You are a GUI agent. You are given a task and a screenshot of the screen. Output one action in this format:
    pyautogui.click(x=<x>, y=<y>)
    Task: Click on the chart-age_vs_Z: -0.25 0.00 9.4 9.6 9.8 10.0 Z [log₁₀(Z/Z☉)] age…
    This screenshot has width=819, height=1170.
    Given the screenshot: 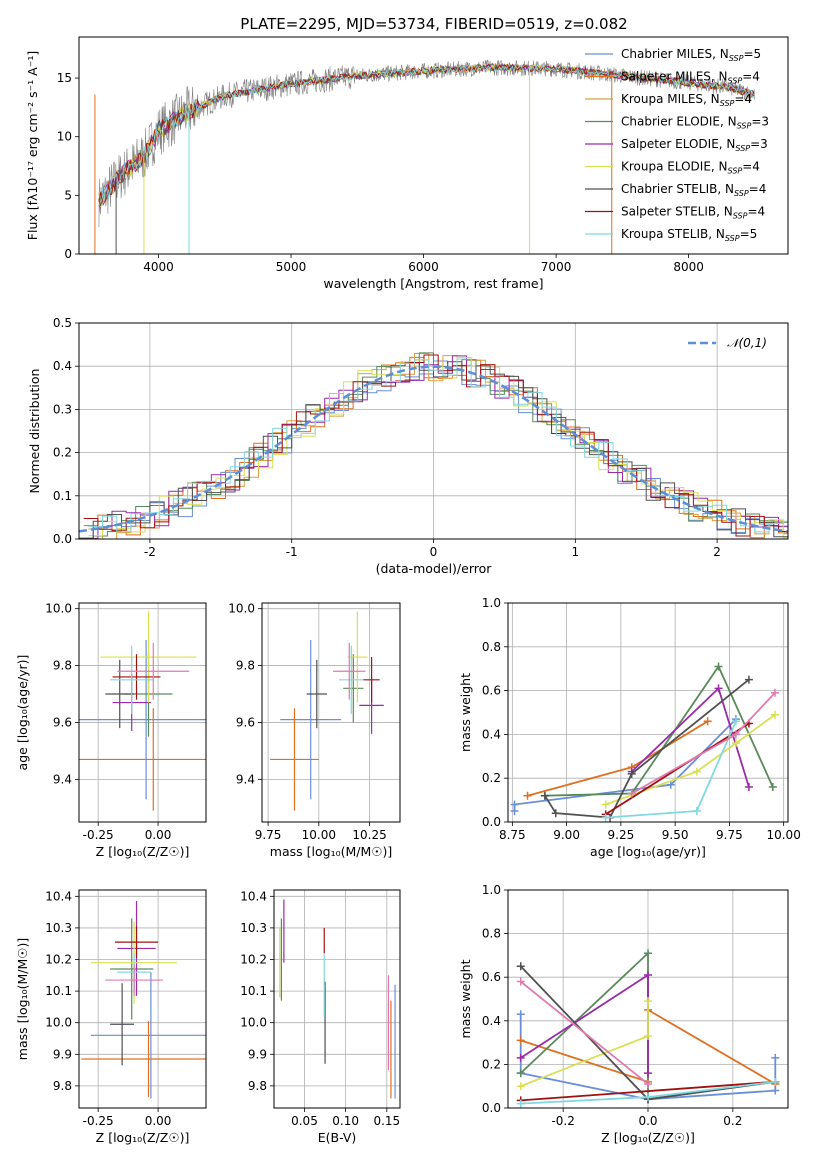 What is the action you would take?
    pyautogui.click(x=111, y=730)
    